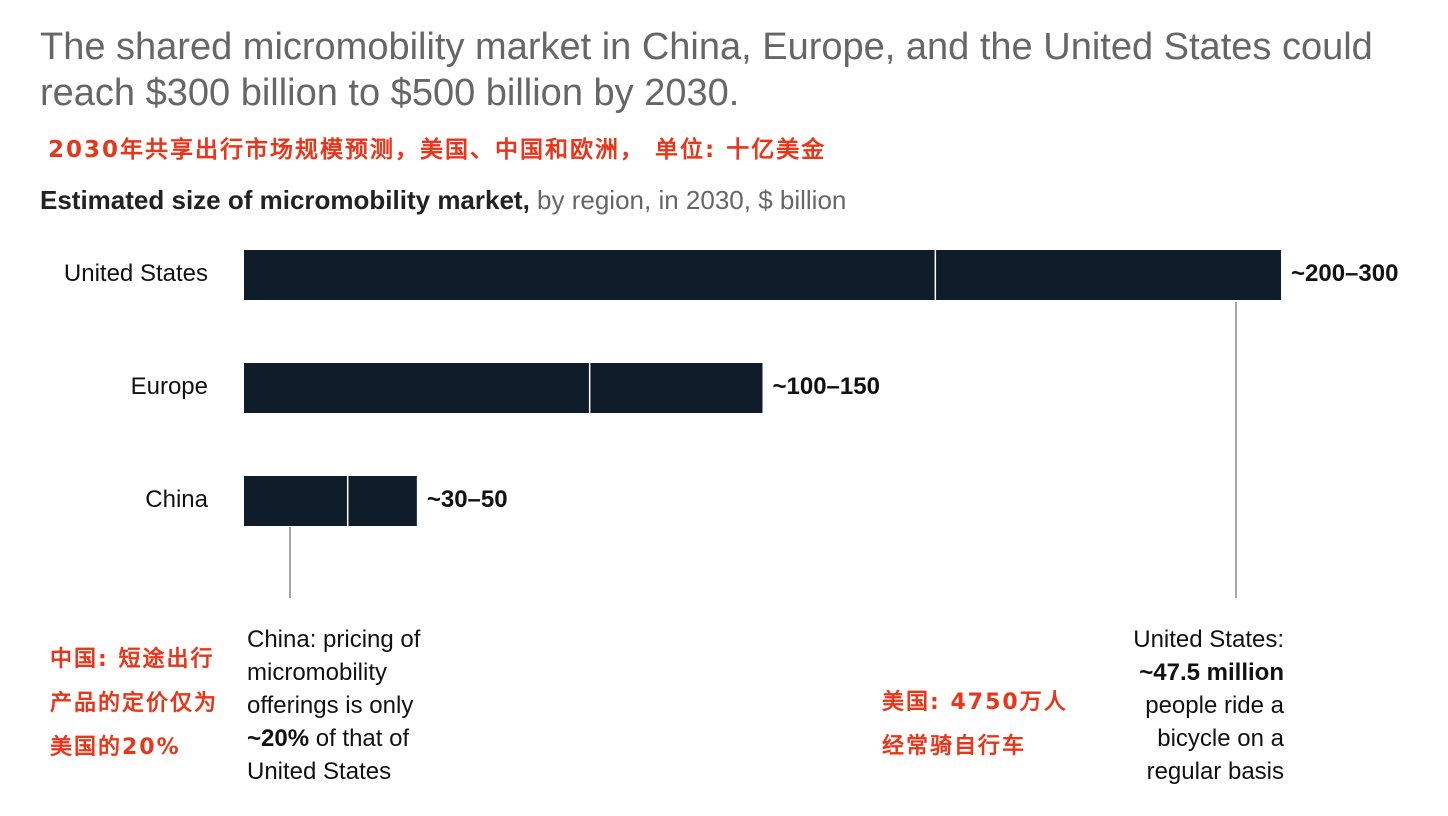 The height and width of the screenshot is (816, 1448). I want to click on value-label-united-states: ~200–300, so click(1345, 273).